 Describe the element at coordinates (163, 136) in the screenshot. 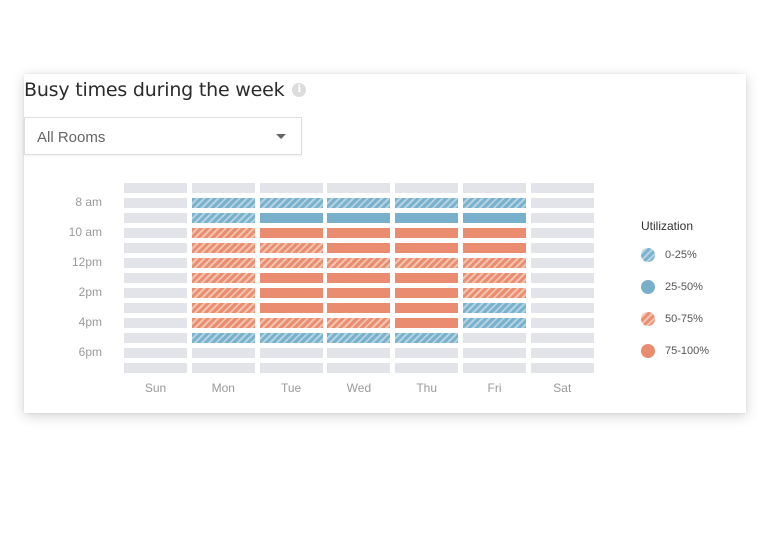

I see `rooms-filter-dropdown: All Rooms` at that location.